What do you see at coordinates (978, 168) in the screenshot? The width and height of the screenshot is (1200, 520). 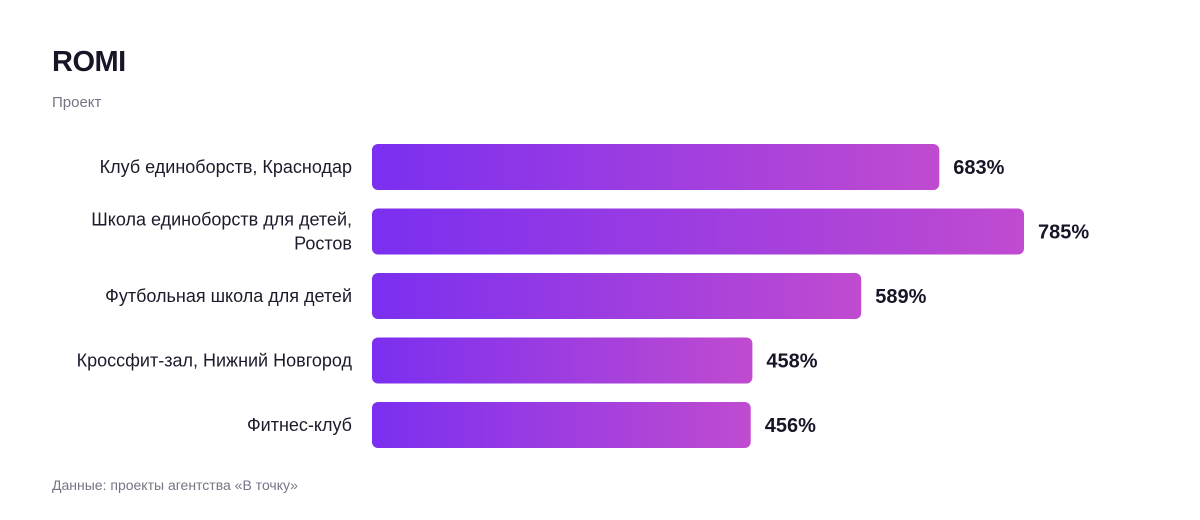 I see `value-label: 683%` at bounding box center [978, 168].